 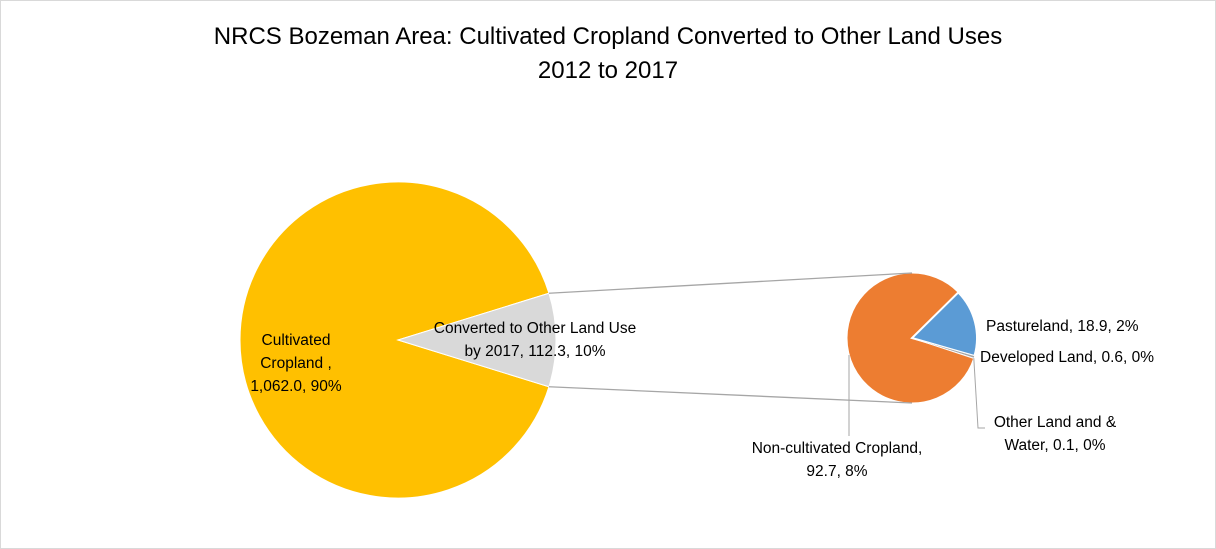 I want to click on data-label-non-cultivated-cropland: Non-cultivated Cropland, 92.7, 8%, so click(x=837, y=460).